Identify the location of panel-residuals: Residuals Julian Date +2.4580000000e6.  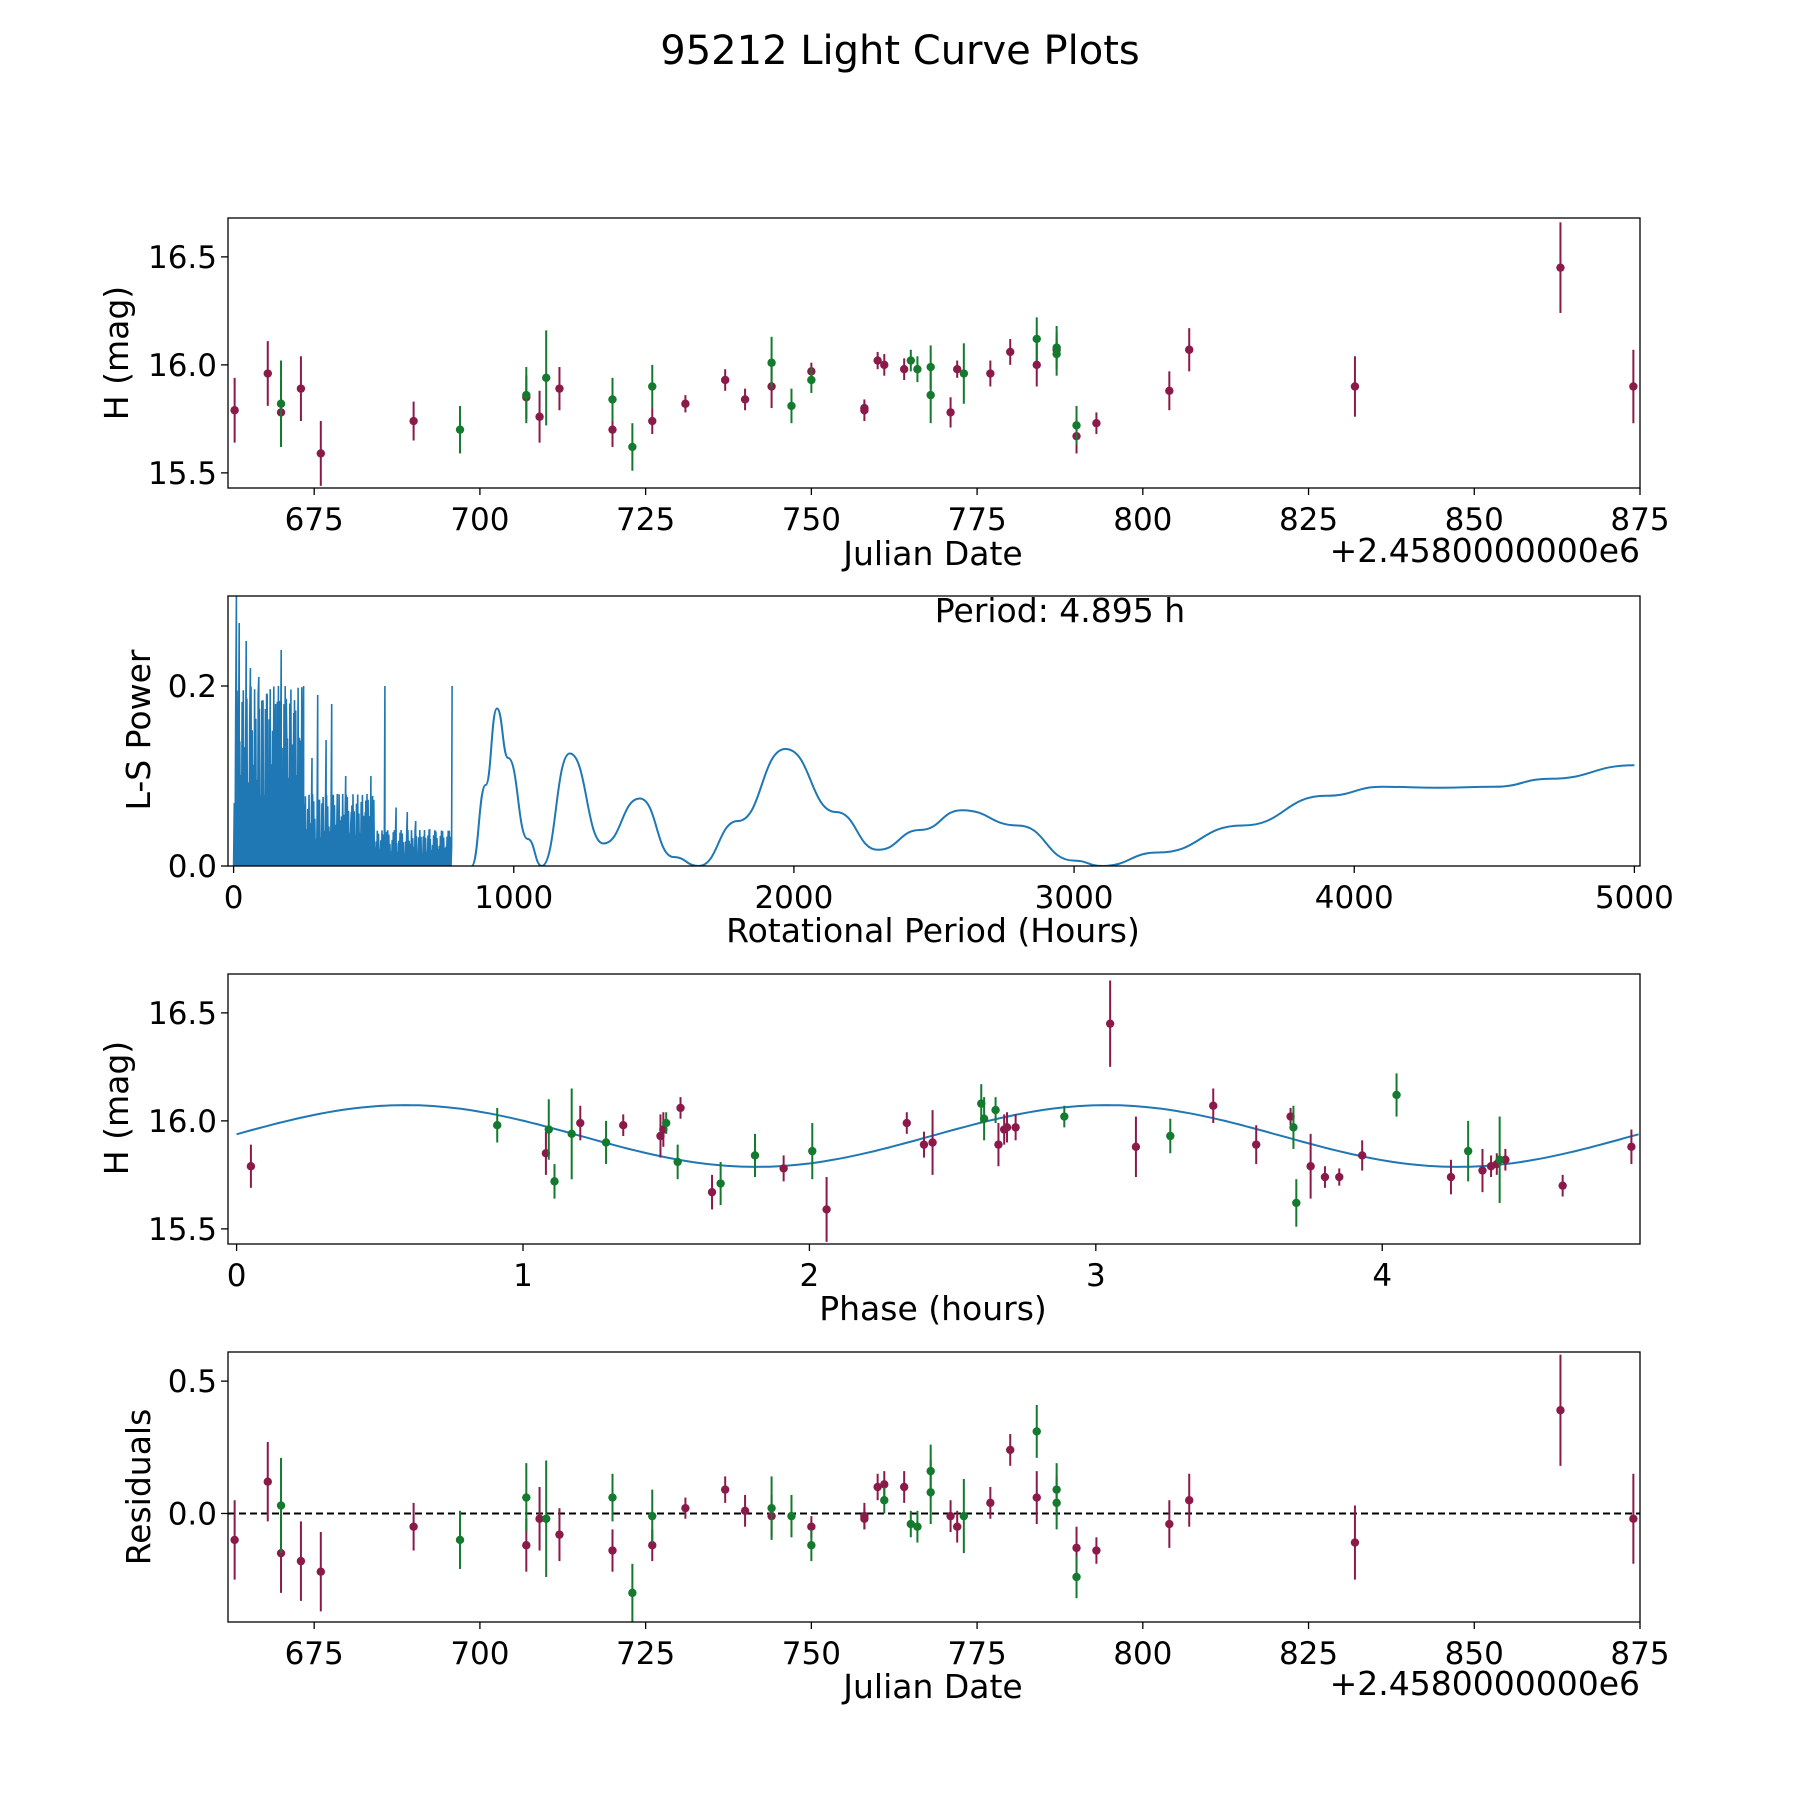
(879, 1557).